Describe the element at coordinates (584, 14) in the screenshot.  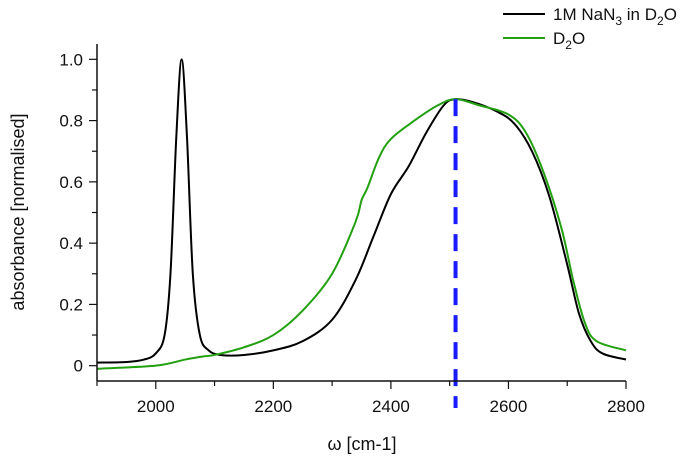
I see `legend-text: 1M NaN` at that location.